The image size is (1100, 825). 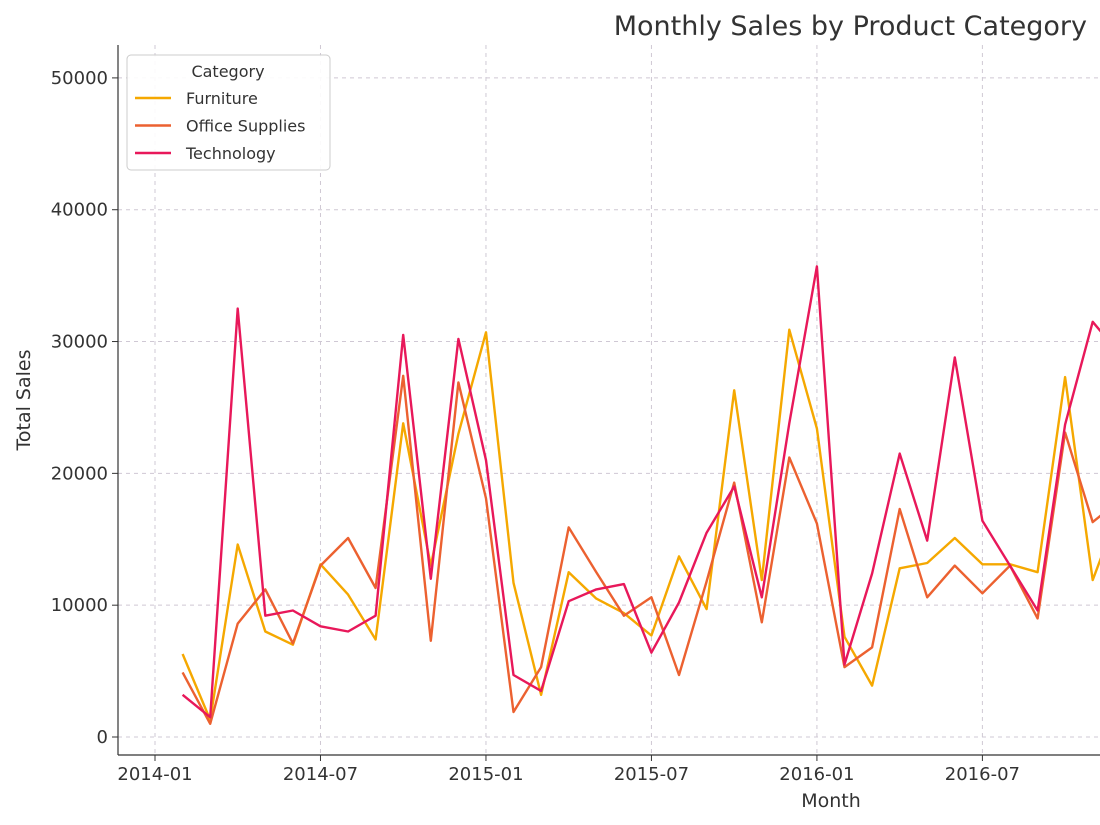 I want to click on legend-title: Category, so click(x=227, y=71).